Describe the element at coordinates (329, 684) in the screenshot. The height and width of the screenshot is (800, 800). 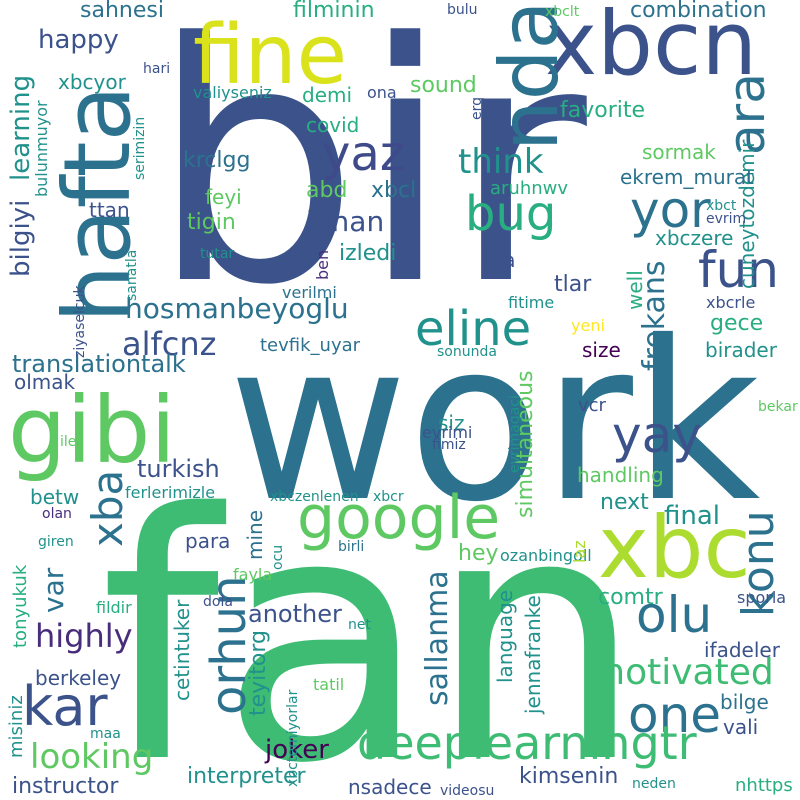
I see `cloud-word-tatil: tatil` at that location.